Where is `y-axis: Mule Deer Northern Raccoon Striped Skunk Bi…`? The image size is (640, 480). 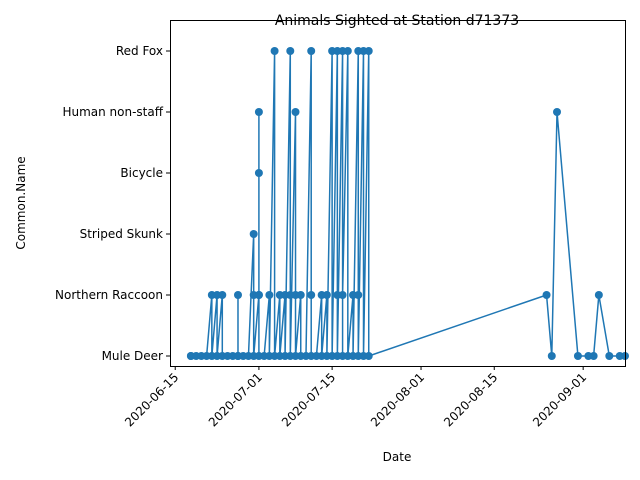 y-axis: Mule Deer Northern Raccoon Striped Skunk Bi… is located at coordinates (112, 203).